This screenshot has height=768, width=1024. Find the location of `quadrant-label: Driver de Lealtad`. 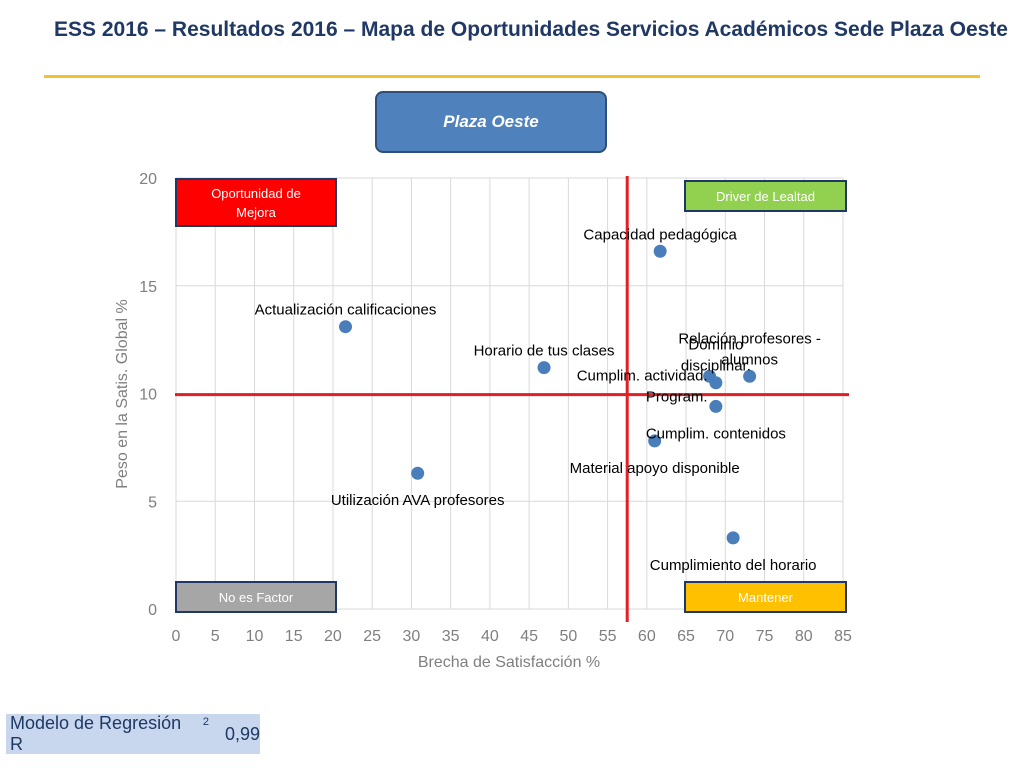

quadrant-label: Driver de Lealtad is located at coordinates (765, 196).